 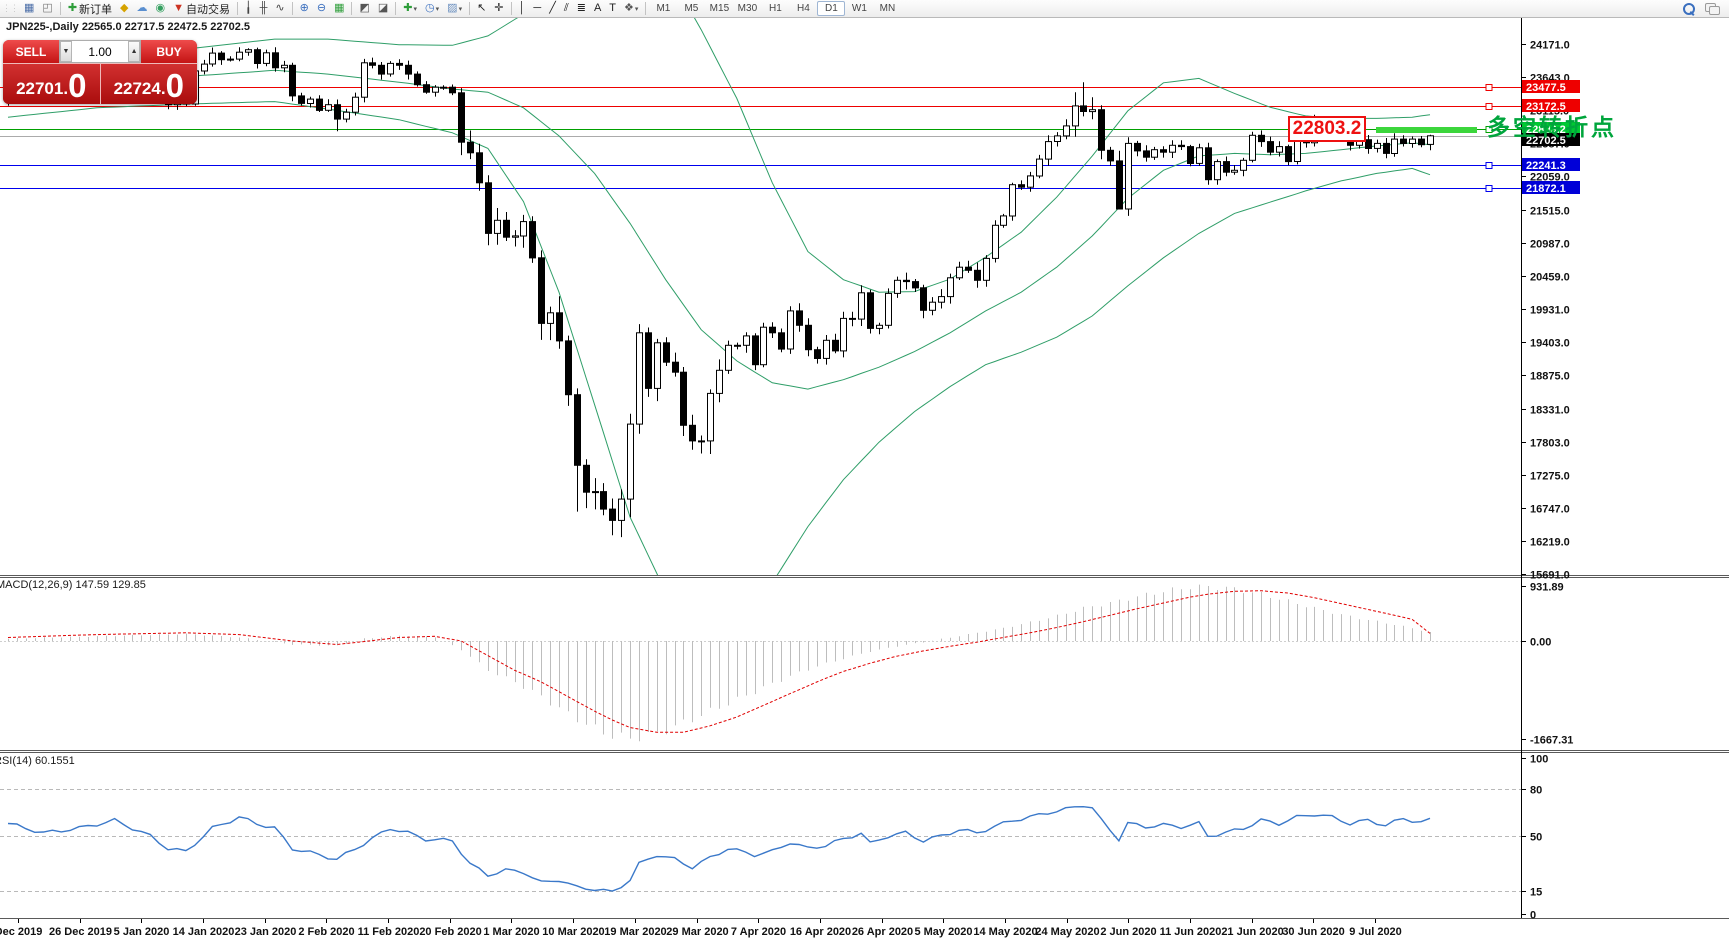 I want to click on template-dropdown-arrow: ▾, so click(x=460, y=9).